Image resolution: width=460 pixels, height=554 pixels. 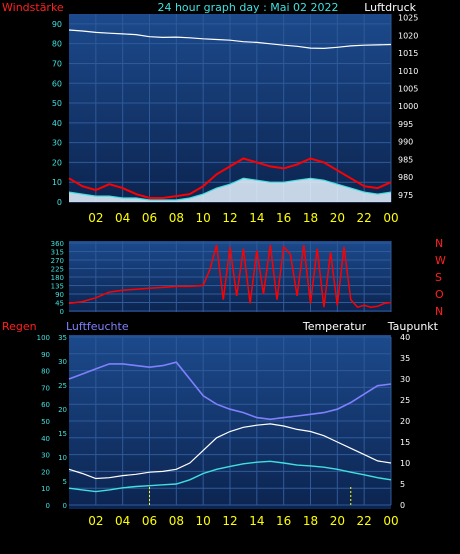 What do you see at coordinates (390, 7) in the screenshot?
I see `pressure-axis-label: Luftdruck` at bounding box center [390, 7].